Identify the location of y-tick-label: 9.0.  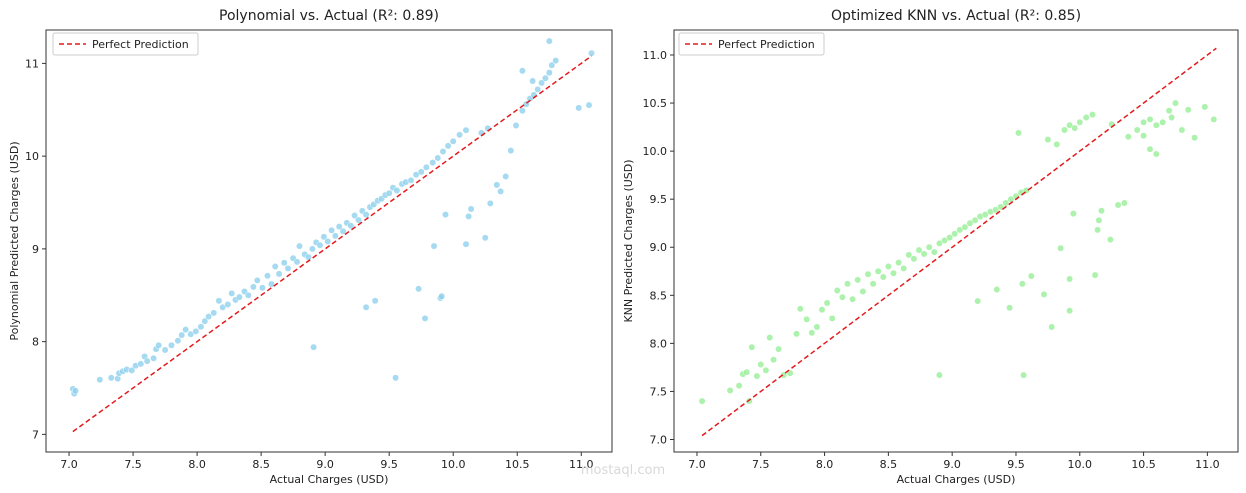
(659, 247).